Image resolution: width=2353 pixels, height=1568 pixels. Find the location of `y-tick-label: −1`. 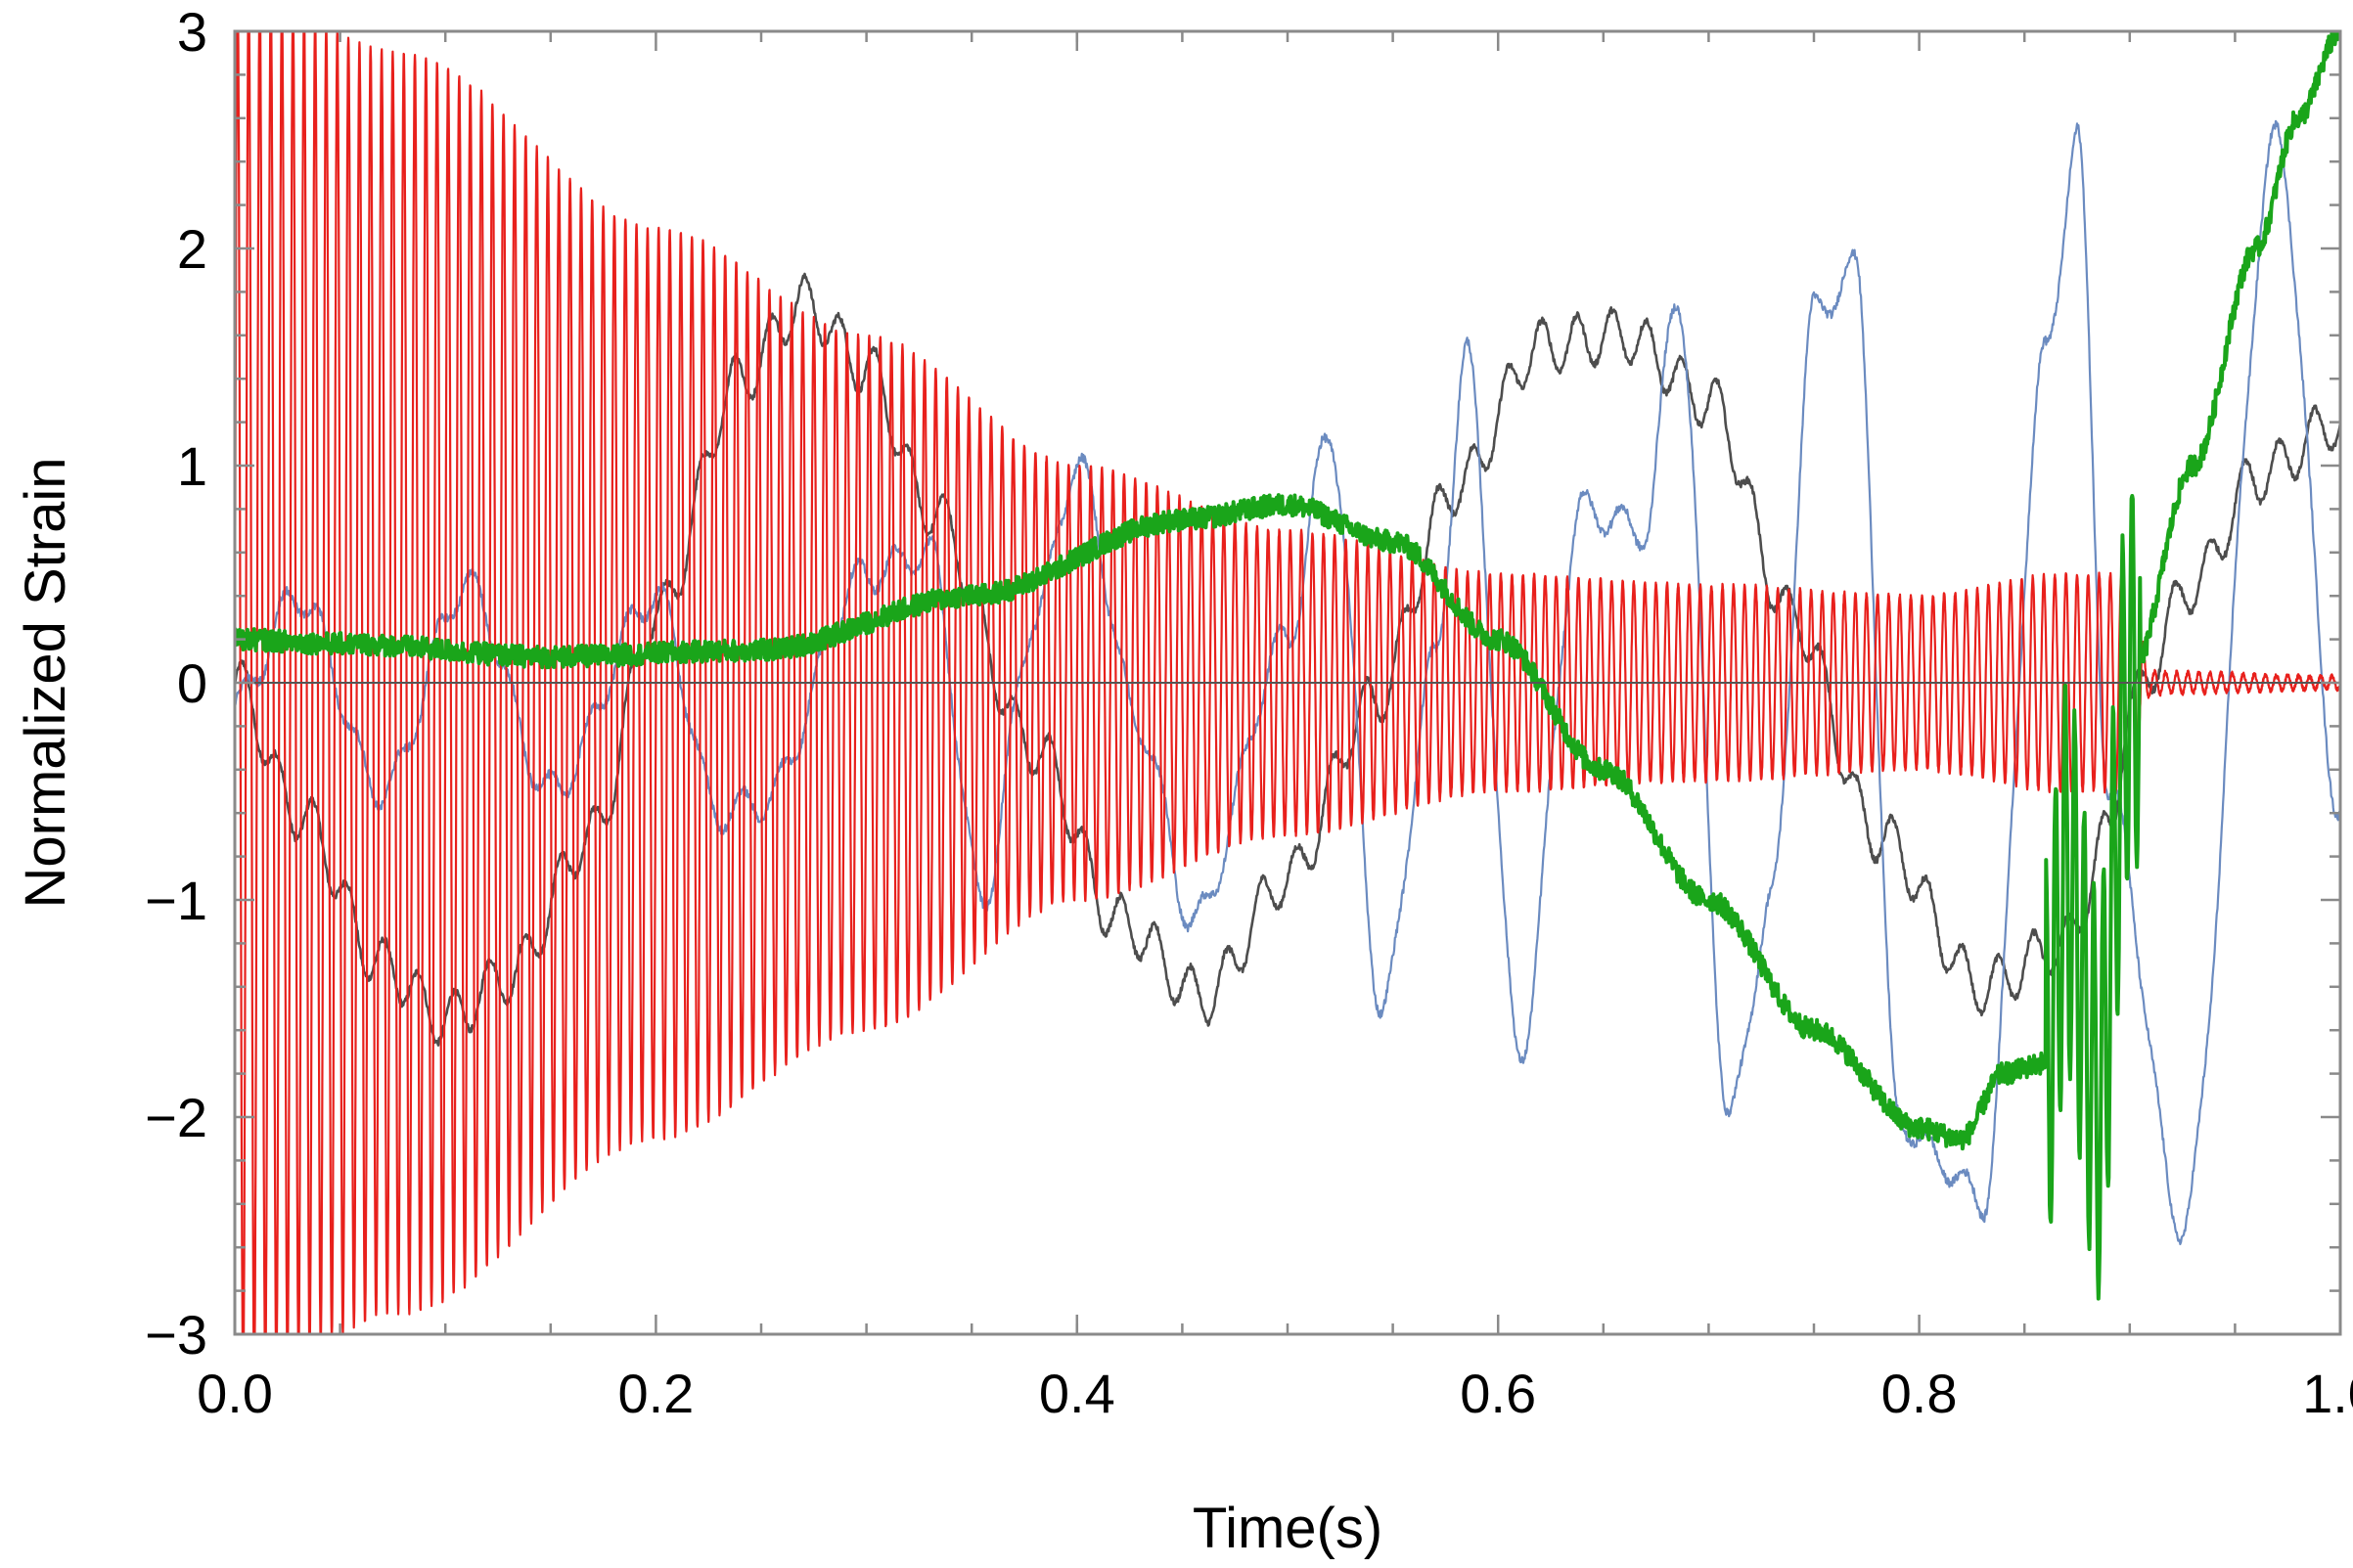

y-tick-label: −1 is located at coordinates (176, 900).